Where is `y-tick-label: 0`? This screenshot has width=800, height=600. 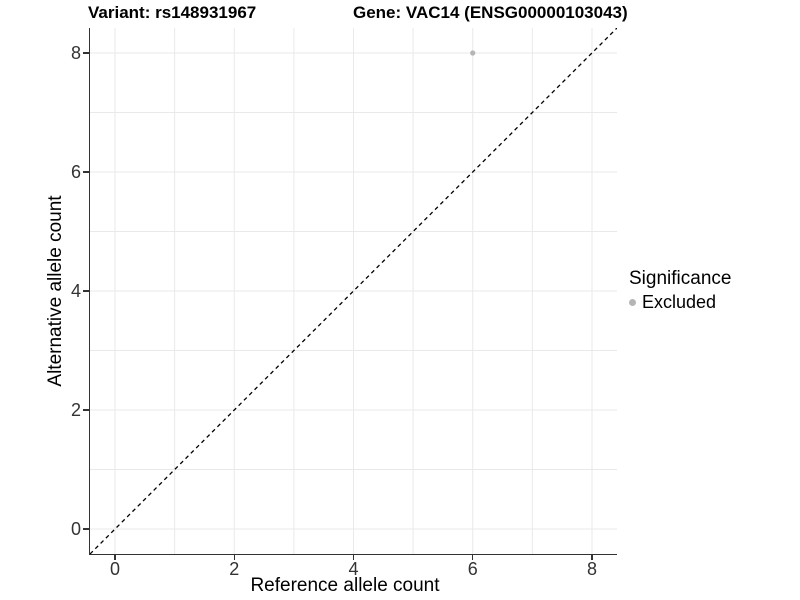
y-tick-label: 0 is located at coordinates (75, 529).